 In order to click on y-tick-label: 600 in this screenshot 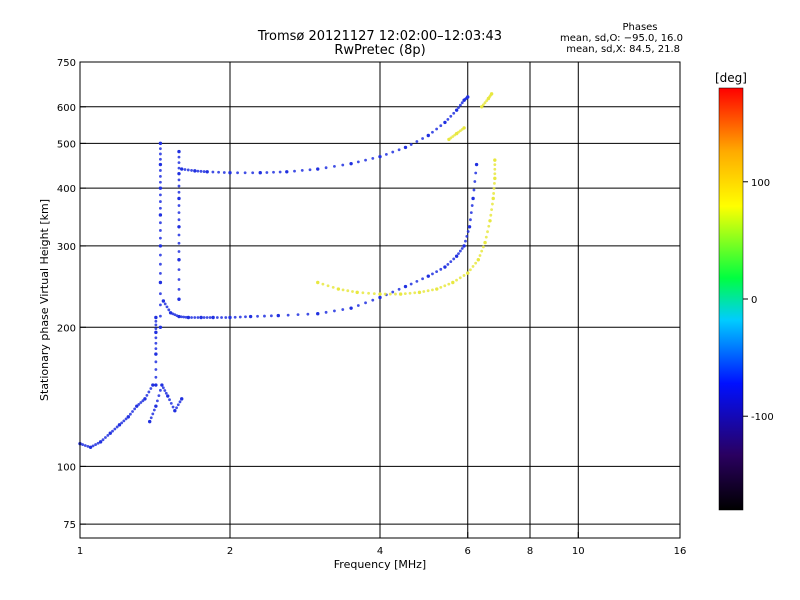, I will do `click(66, 108)`.